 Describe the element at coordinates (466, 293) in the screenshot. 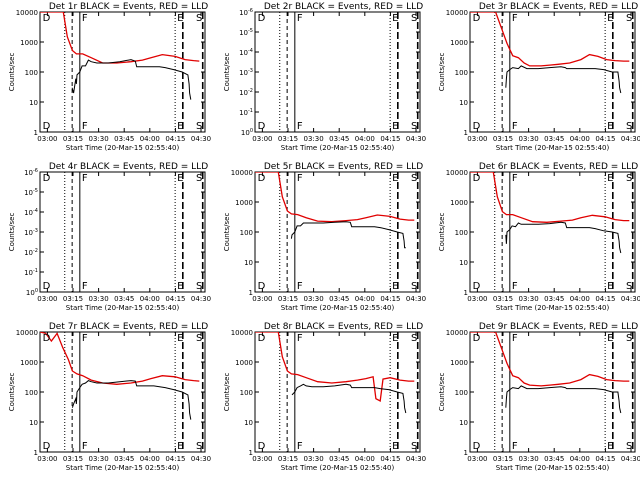

I see `det6r-ytick-label: 1` at that location.